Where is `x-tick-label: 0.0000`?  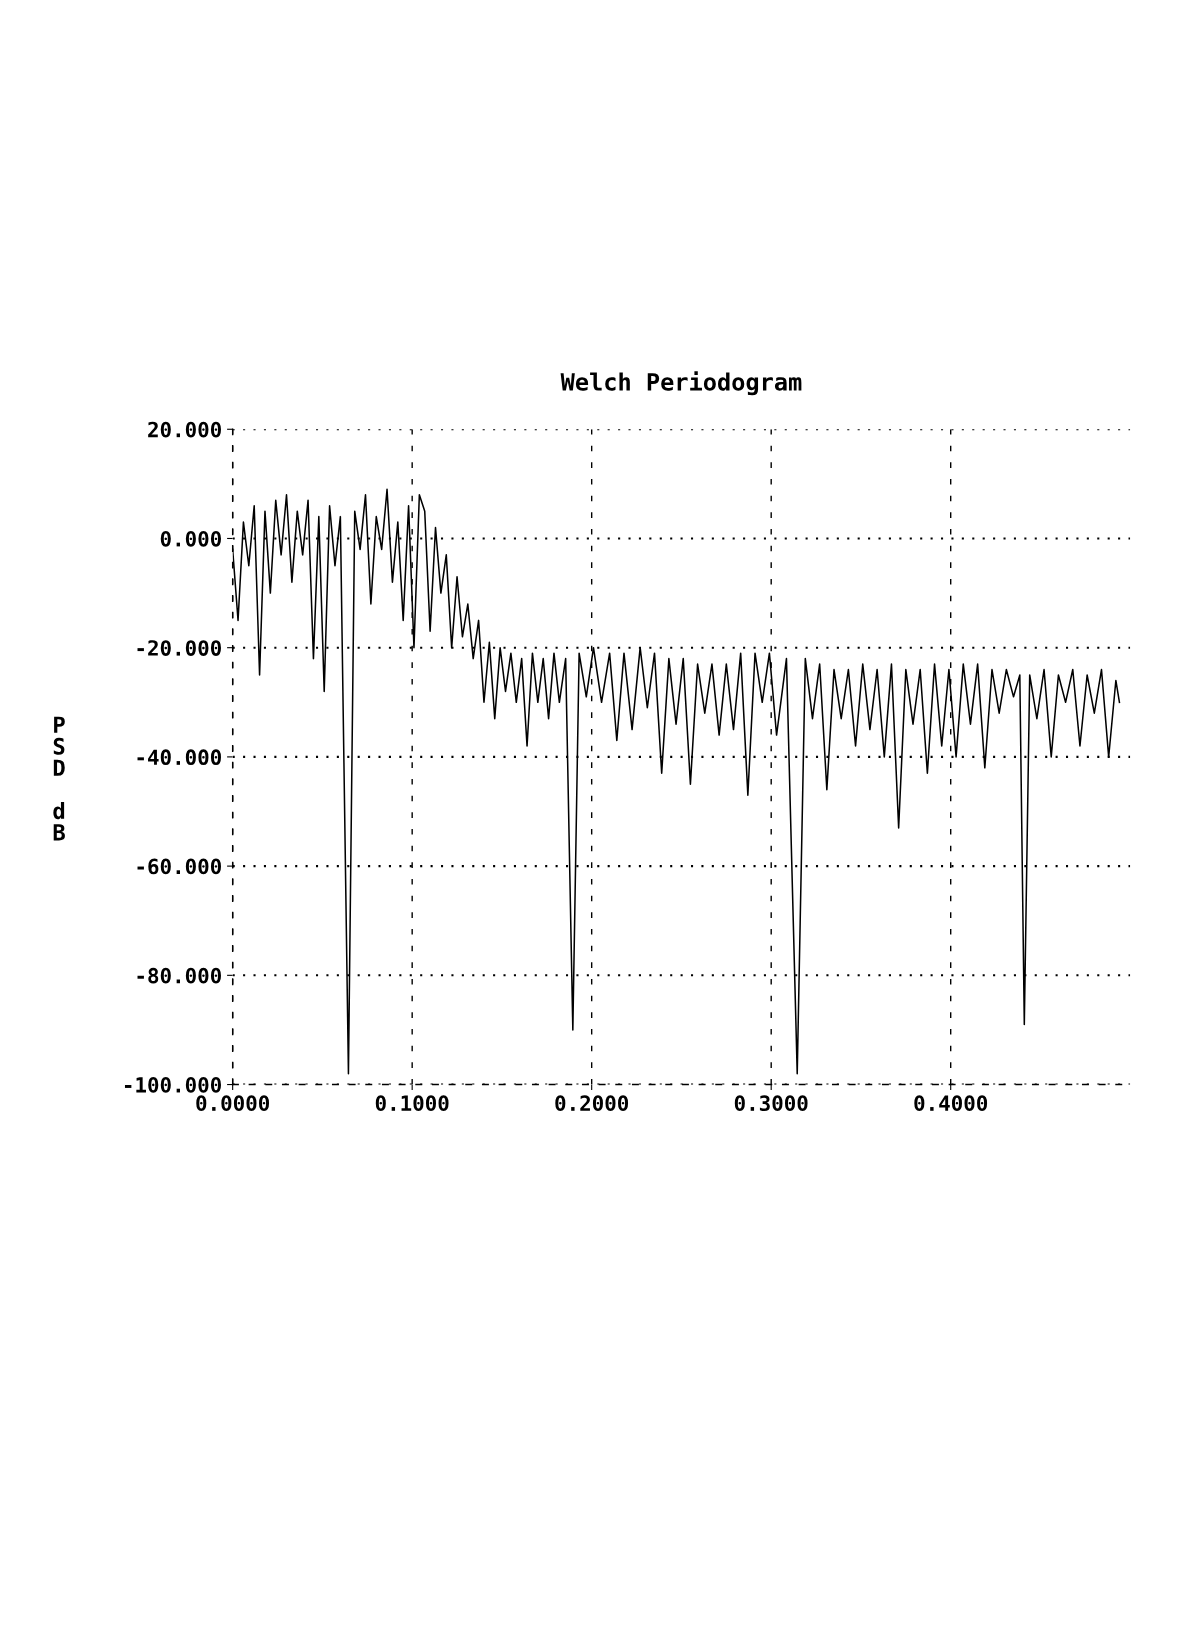 x-tick-label: 0.0000 is located at coordinates (233, 1103).